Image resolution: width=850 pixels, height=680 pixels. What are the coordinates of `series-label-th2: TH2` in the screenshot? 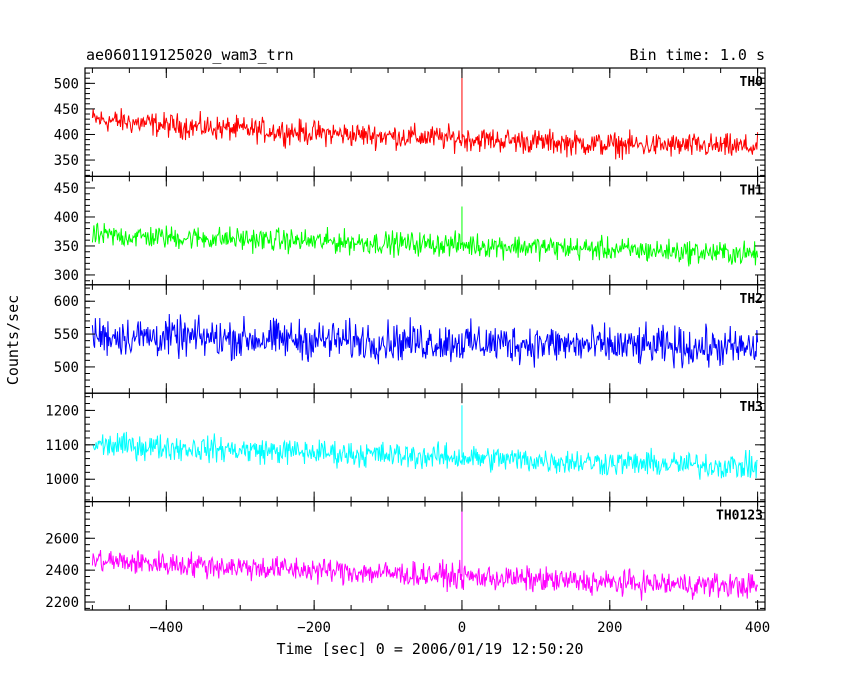 It's located at (751, 299).